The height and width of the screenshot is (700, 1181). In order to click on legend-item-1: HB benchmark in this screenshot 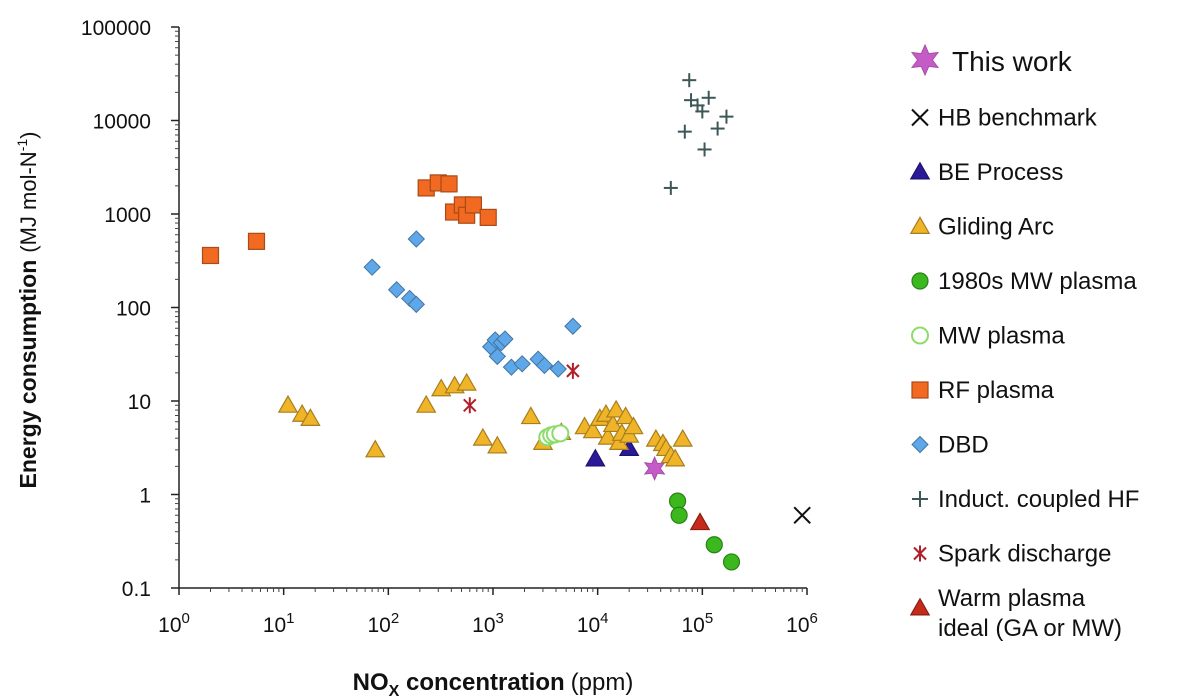, I will do `click(1004, 118)`.